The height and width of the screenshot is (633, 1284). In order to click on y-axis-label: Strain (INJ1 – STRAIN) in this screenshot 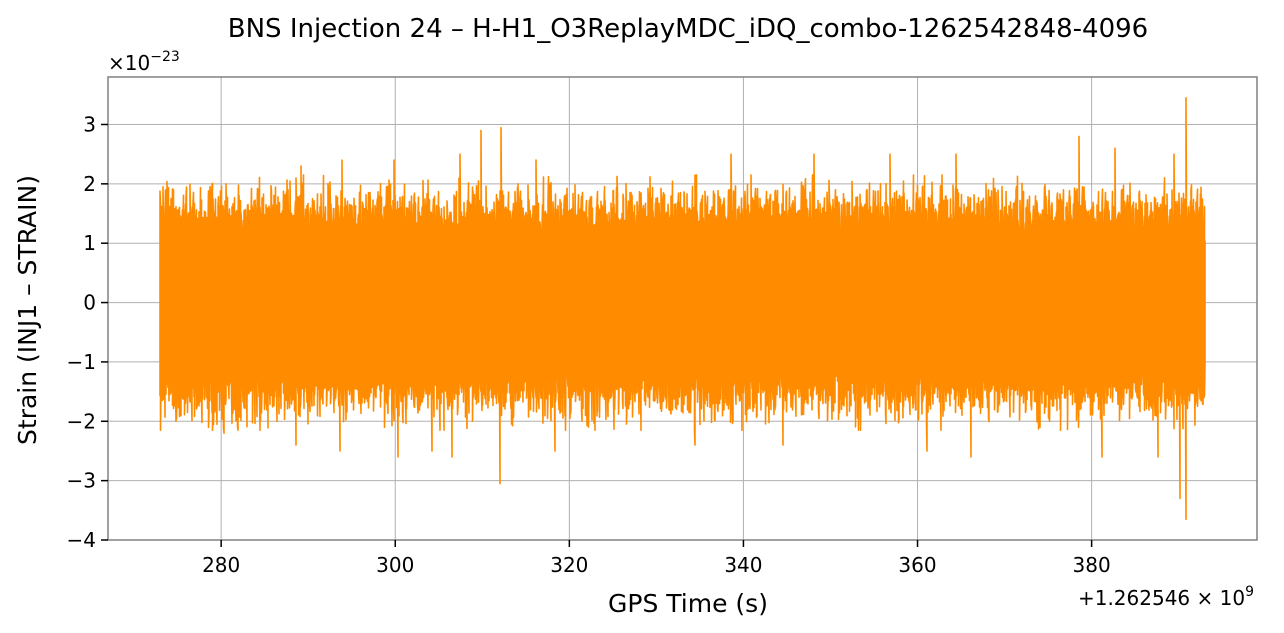, I will do `click(27, 310)`.